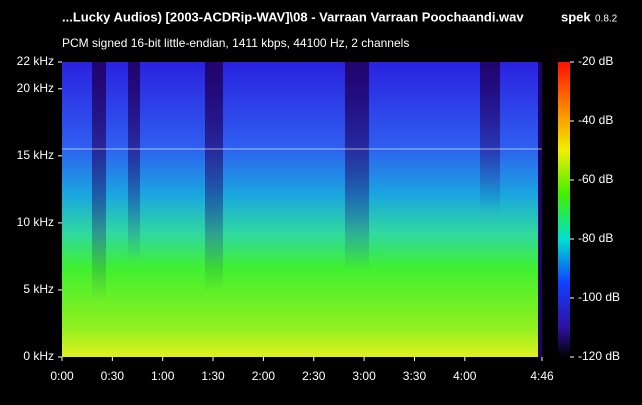  What do you see at coordinates (35, 88) in the screenshot?
I see `y-tick-label: 20 kHz` at bounding box center [35, 88].